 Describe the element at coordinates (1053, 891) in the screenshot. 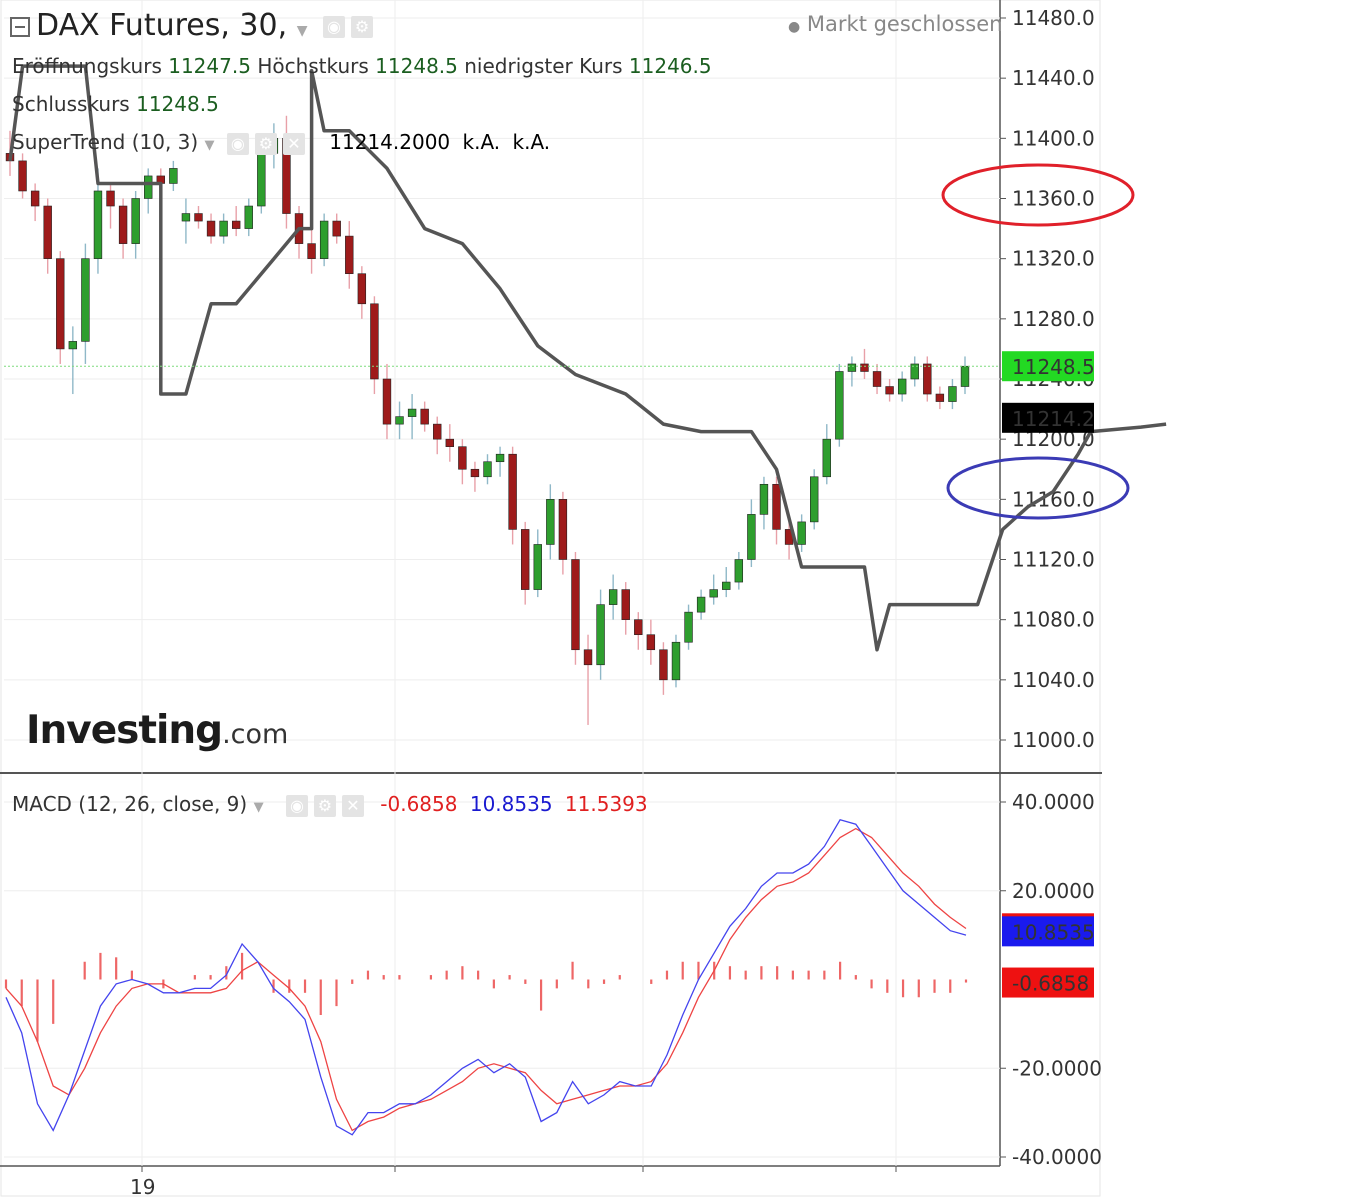

I see `macd-tick-label: 20.0000` at that location.